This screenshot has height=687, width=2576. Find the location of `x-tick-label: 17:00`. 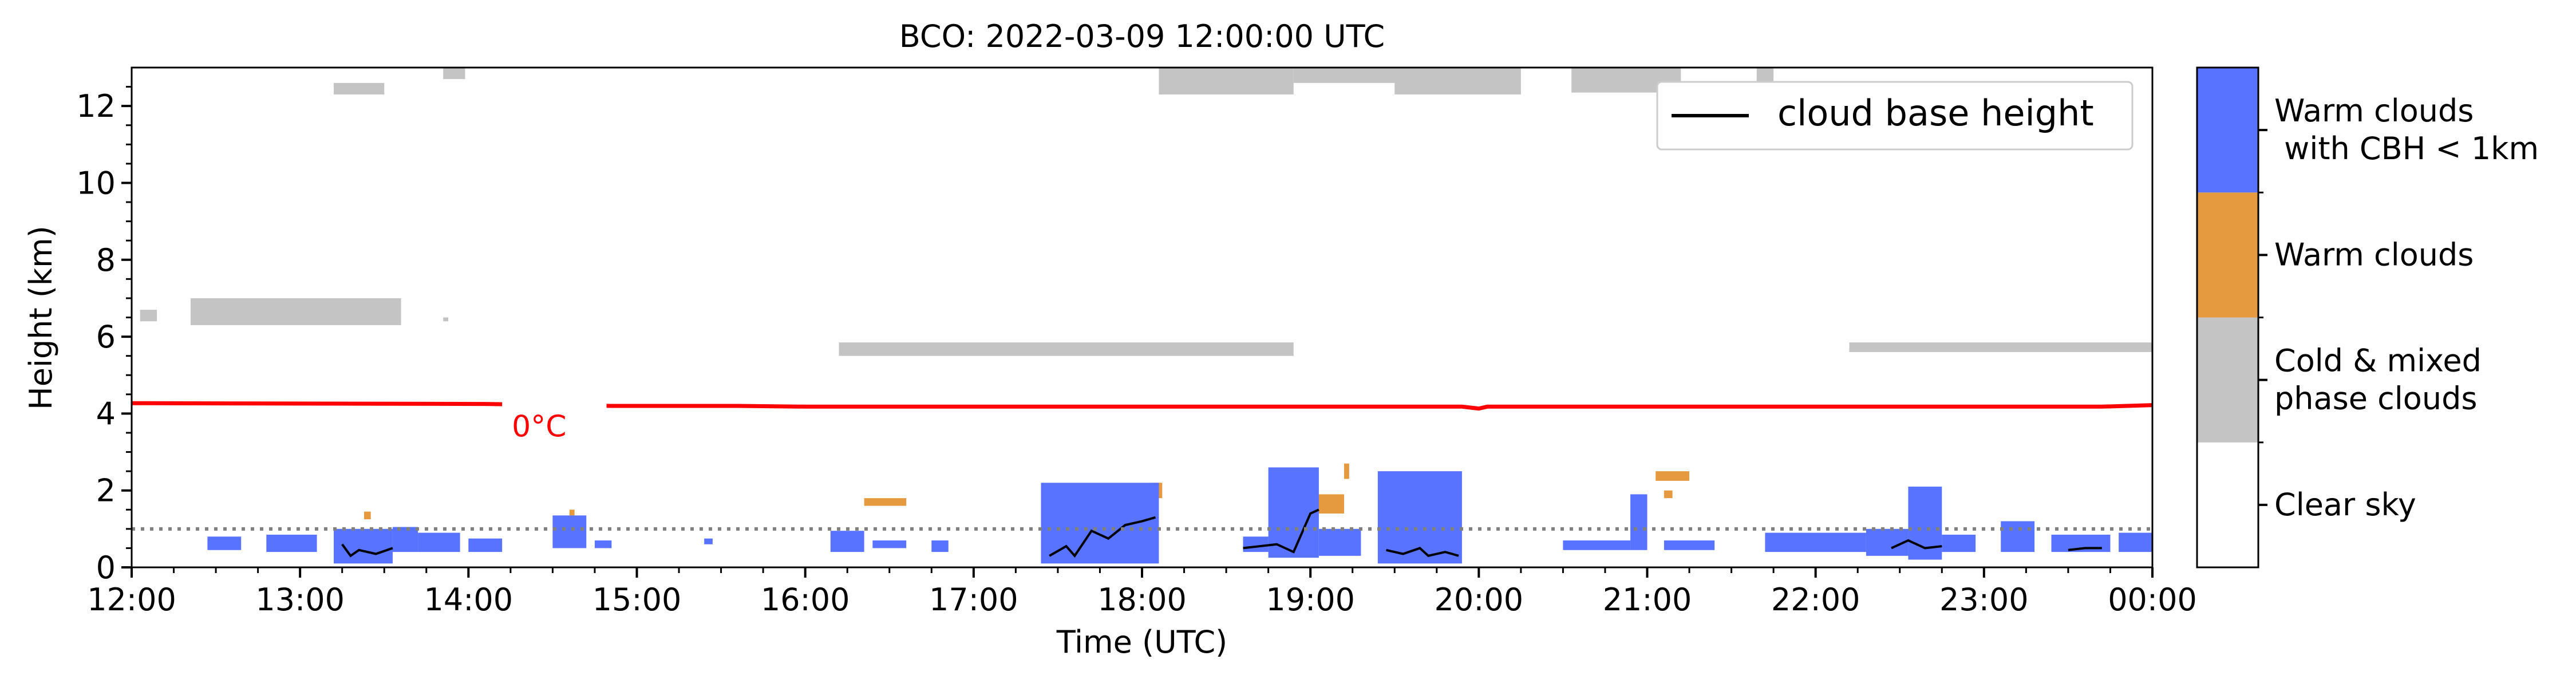

x-tick-label: 17:00 is located at coordinates (973, 600).